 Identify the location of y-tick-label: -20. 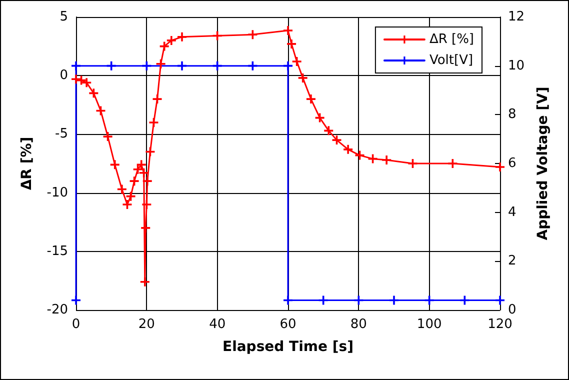
(57, 310).